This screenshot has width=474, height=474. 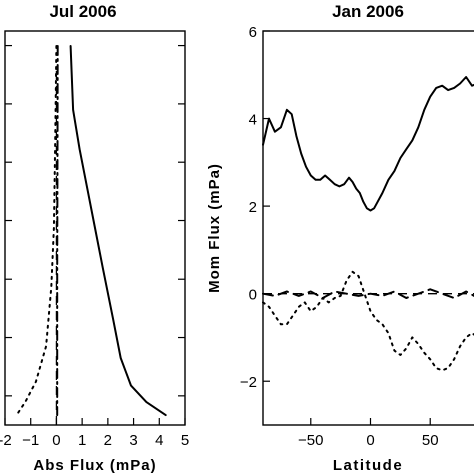 What do you see at coordinates (82, 11) in the screenshot?
I see `left-title: Jul 2006` at bounding box center [82, 11].